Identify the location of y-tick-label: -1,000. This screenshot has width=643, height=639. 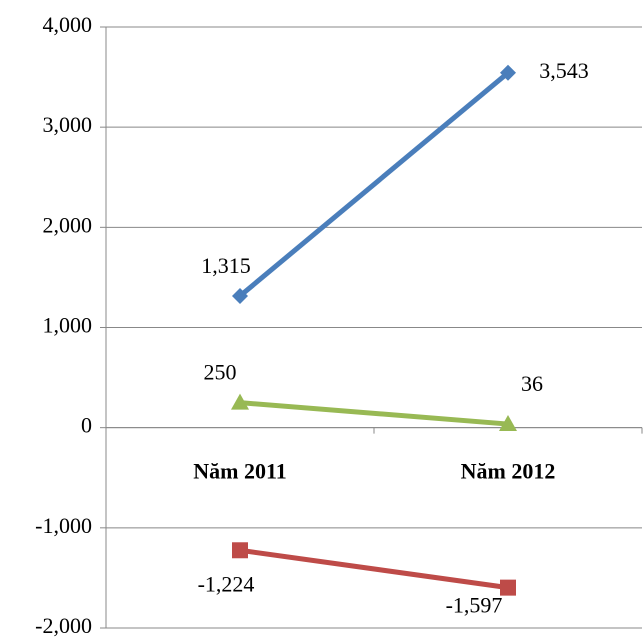
(63, 525).